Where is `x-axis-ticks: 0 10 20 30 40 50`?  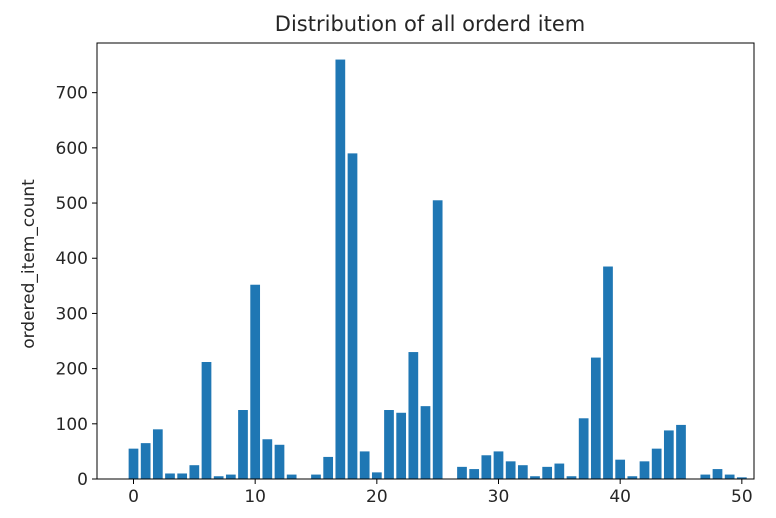 x-axis-ticks: 0 10 20 30 40 50 is located at coordinates (440, 493).